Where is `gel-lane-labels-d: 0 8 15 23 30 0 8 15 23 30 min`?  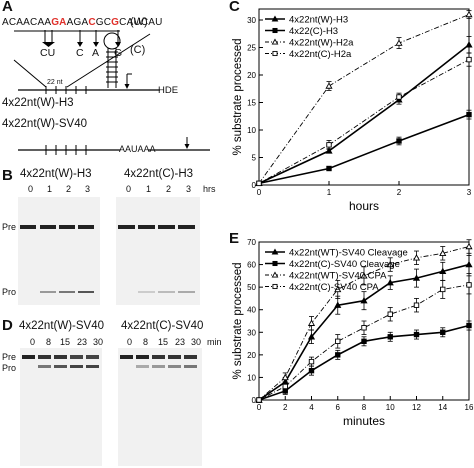 gel-lane-labels-d: 0 8 15 23 30 0 8 15 23 30 min is located at coordinates (130, 343).